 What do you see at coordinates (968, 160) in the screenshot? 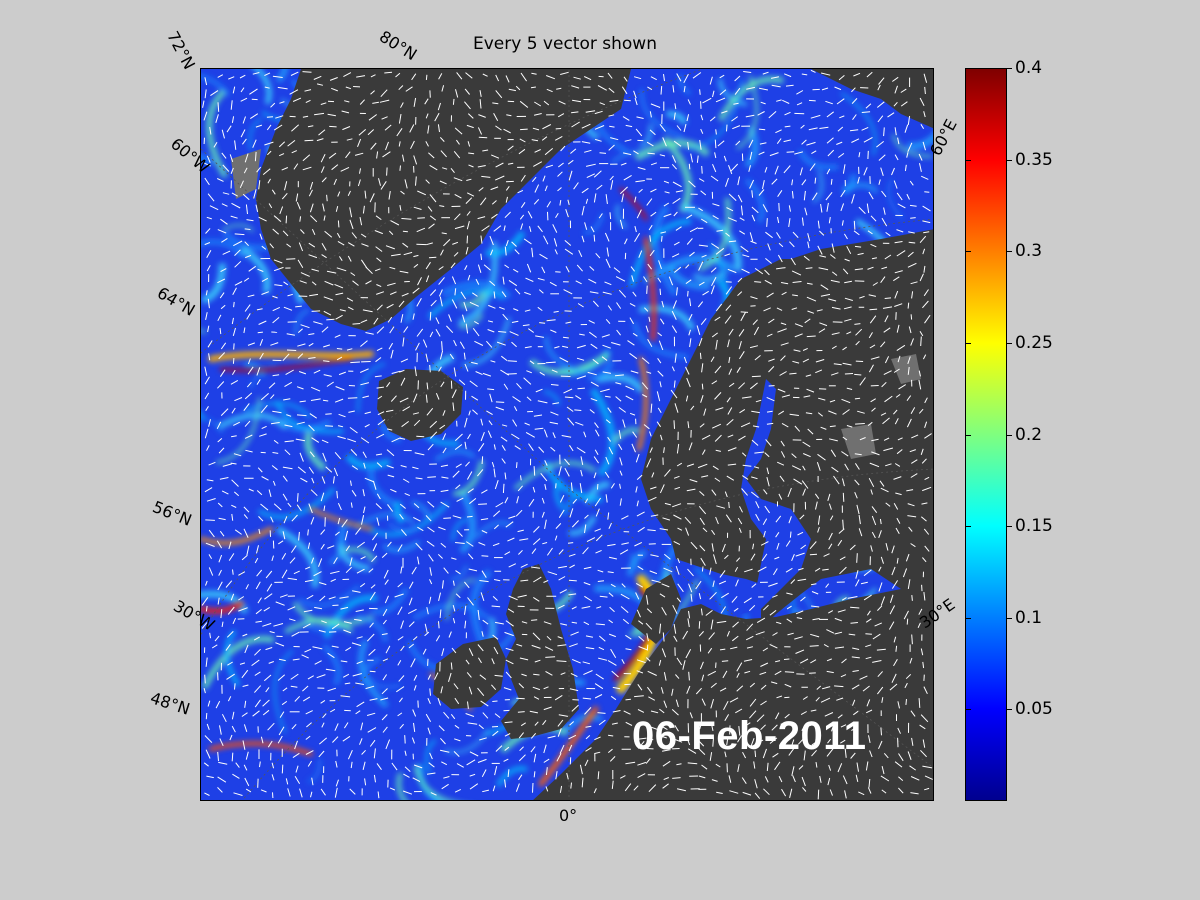
I see `colorbar-tick` at bounding box center [968, 160].